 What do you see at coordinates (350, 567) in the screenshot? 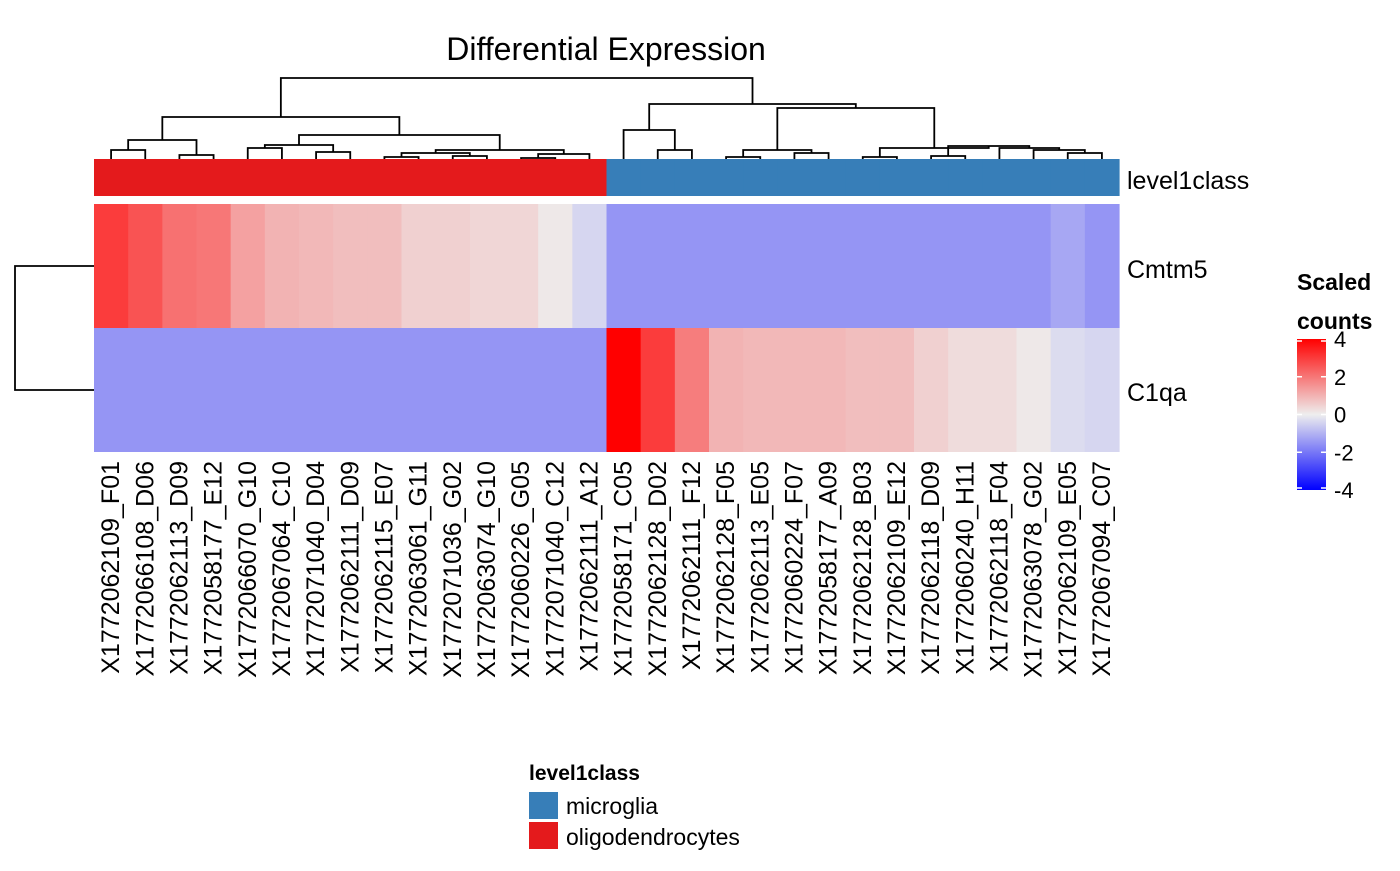
I see `column-label: X1772062111_D09` at bounding box center [350, 567].